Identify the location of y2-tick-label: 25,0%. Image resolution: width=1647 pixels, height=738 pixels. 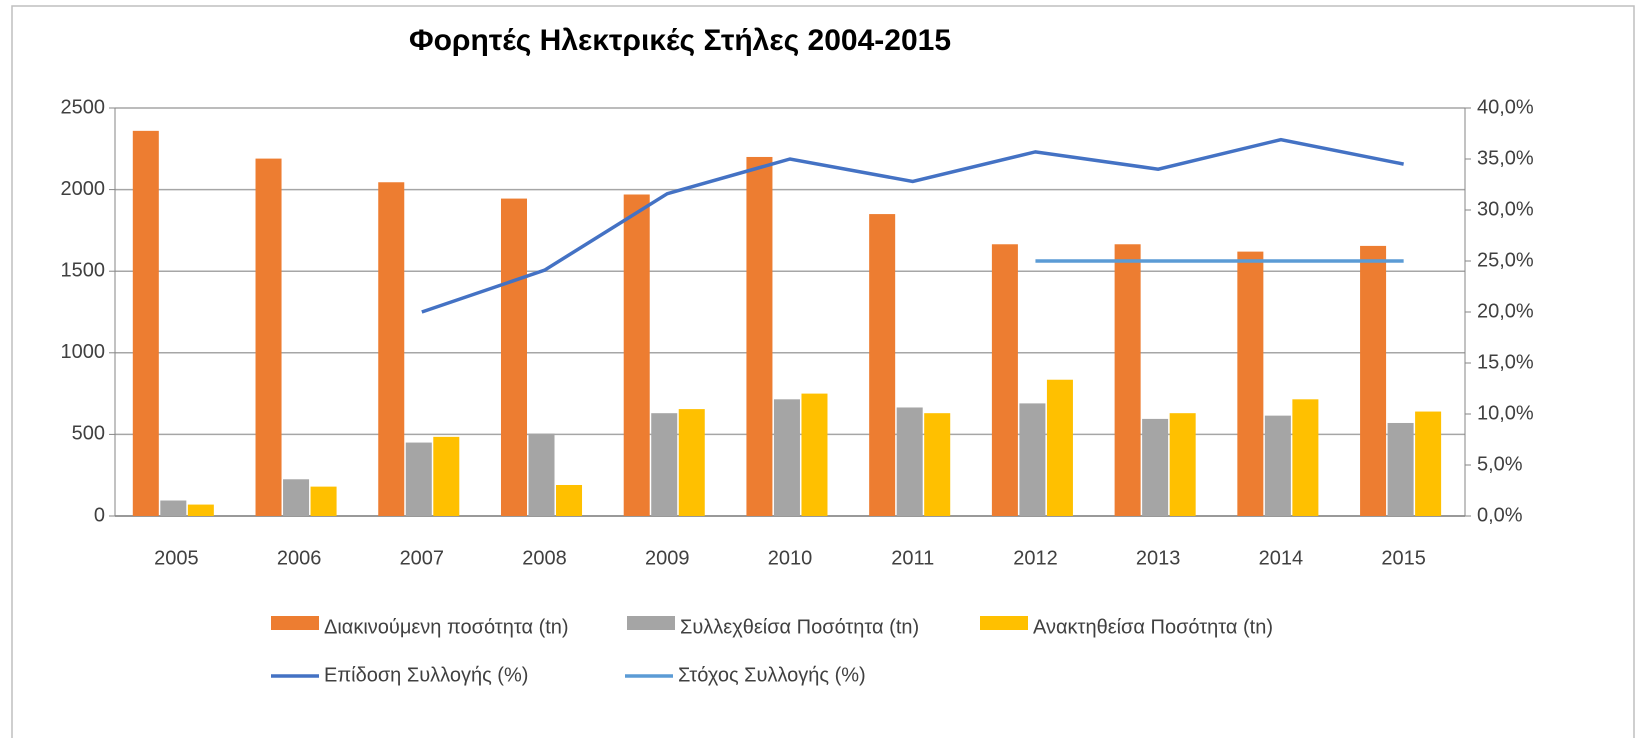
(1505, 260).